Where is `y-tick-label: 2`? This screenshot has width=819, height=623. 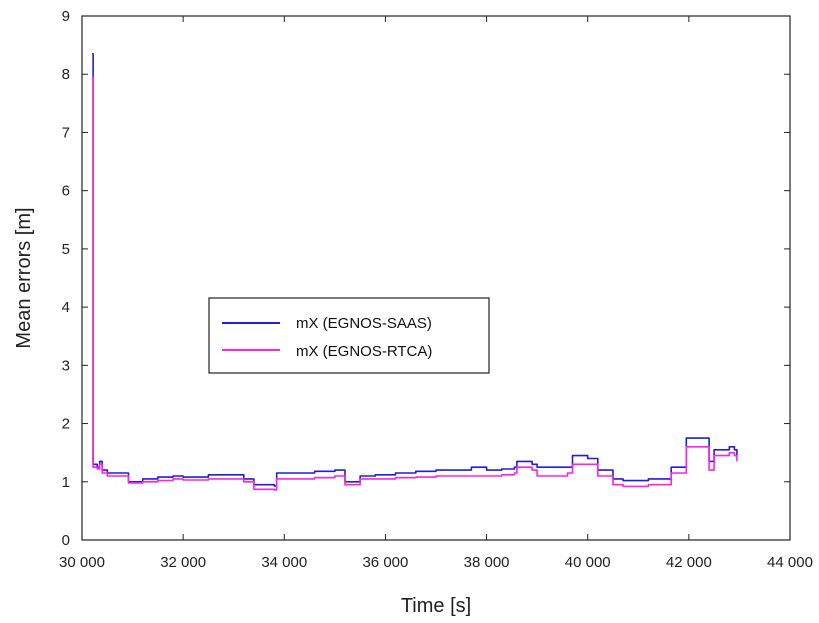
y-tick-label: 2 is located at coordinates (66, 424).